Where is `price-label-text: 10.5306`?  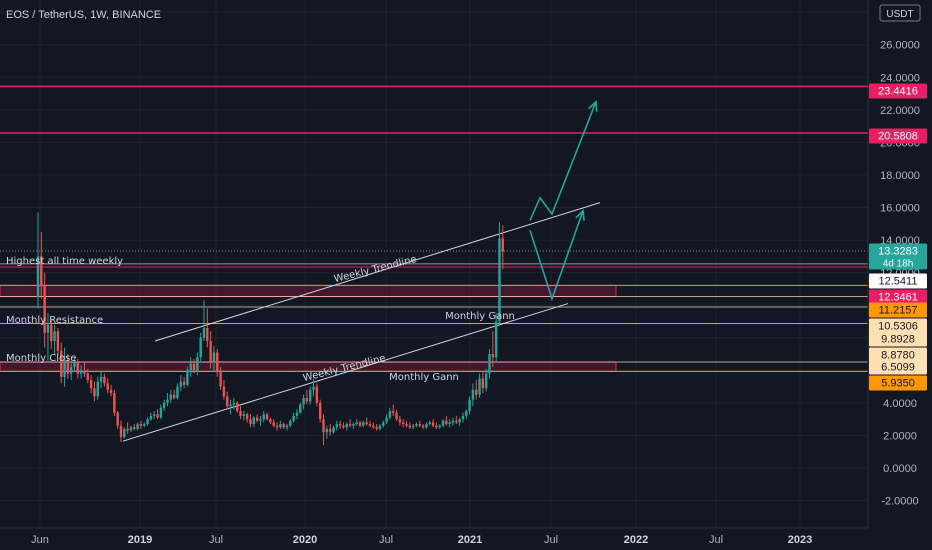 price-label-text: 10.5306 is located at coordinates (898, 327).